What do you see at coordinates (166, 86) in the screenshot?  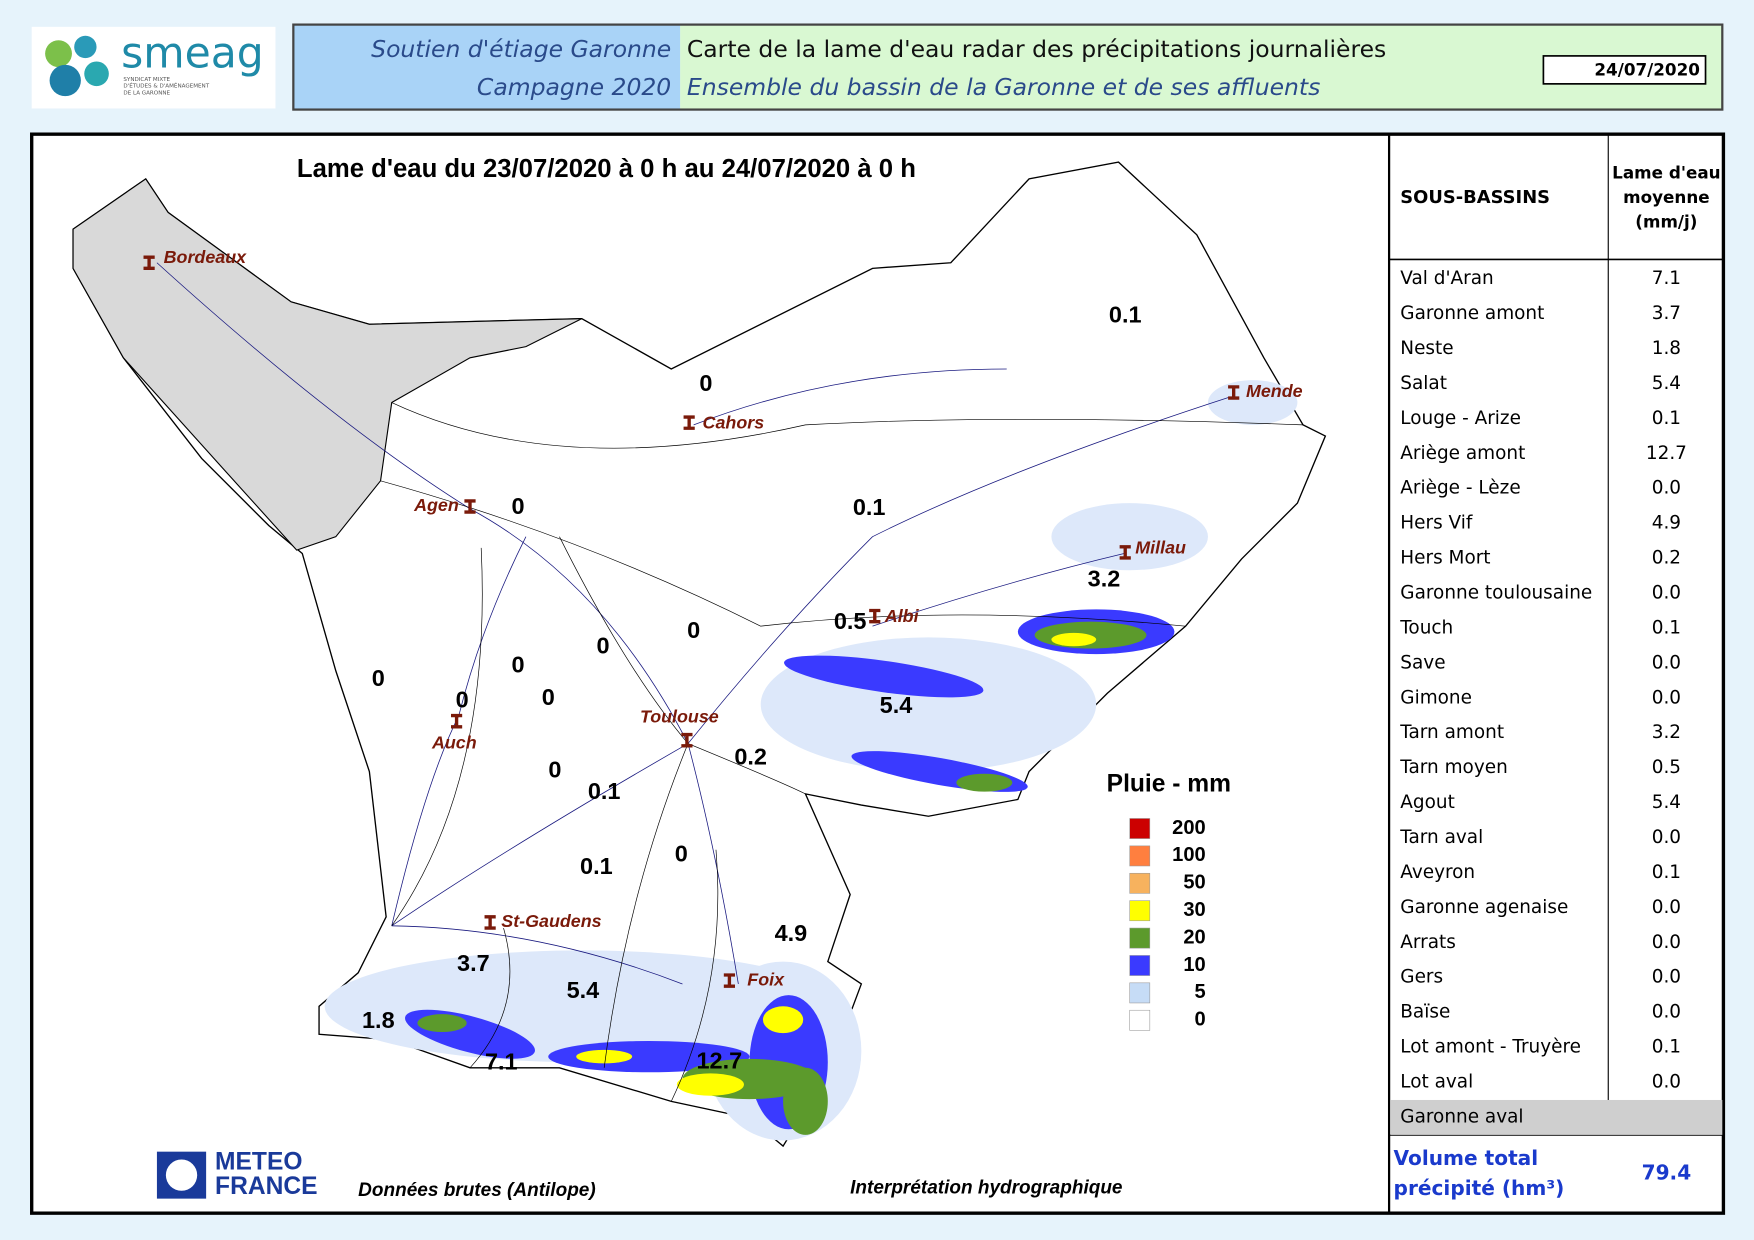 I see `logo-sub: D'ÉTUDES & D'AMÉNAGEMENT` at bounding box center [166, 86].